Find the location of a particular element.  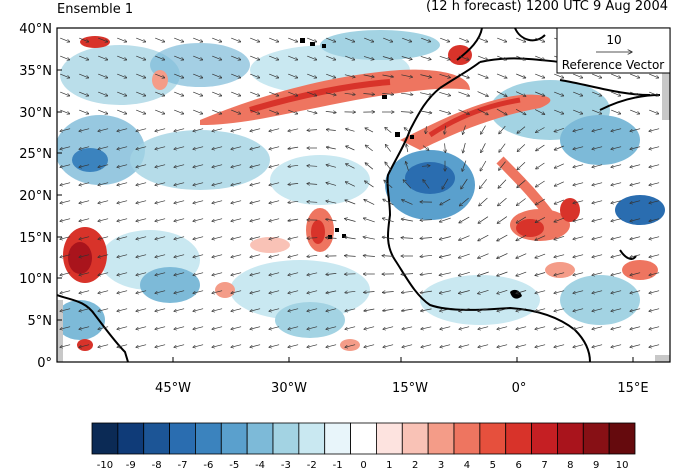

colorbar-label: 5 is located at coordinates (493, 465).